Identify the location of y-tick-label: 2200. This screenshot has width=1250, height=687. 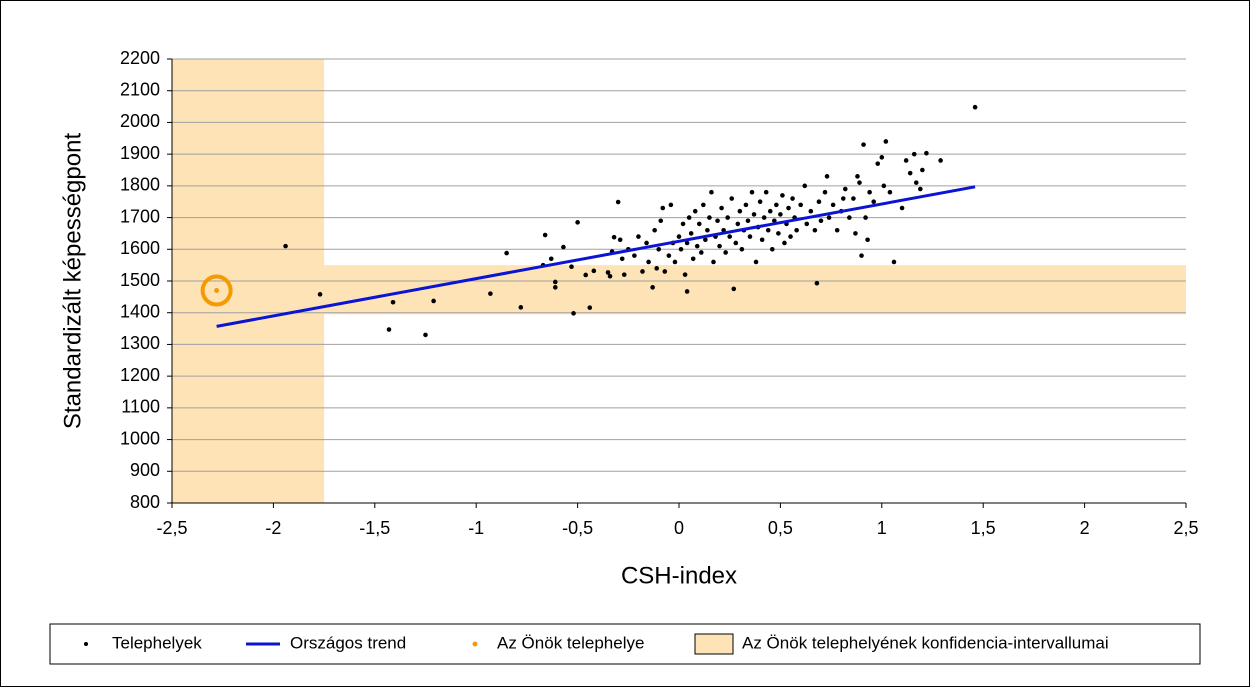
(140, 58).